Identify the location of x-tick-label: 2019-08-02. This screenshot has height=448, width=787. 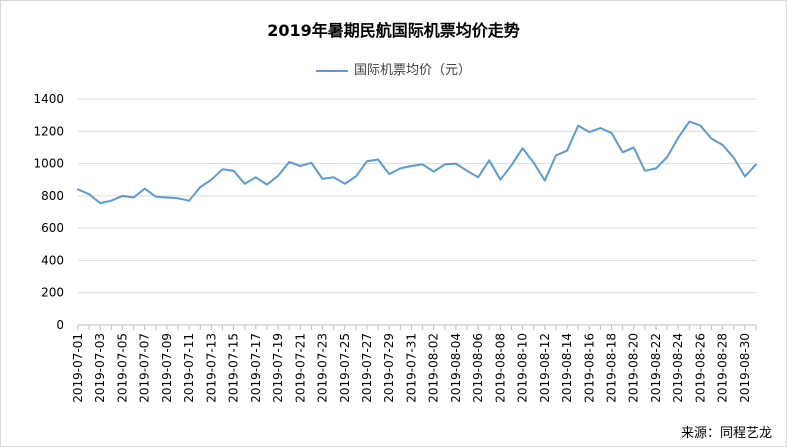
(434, 368).